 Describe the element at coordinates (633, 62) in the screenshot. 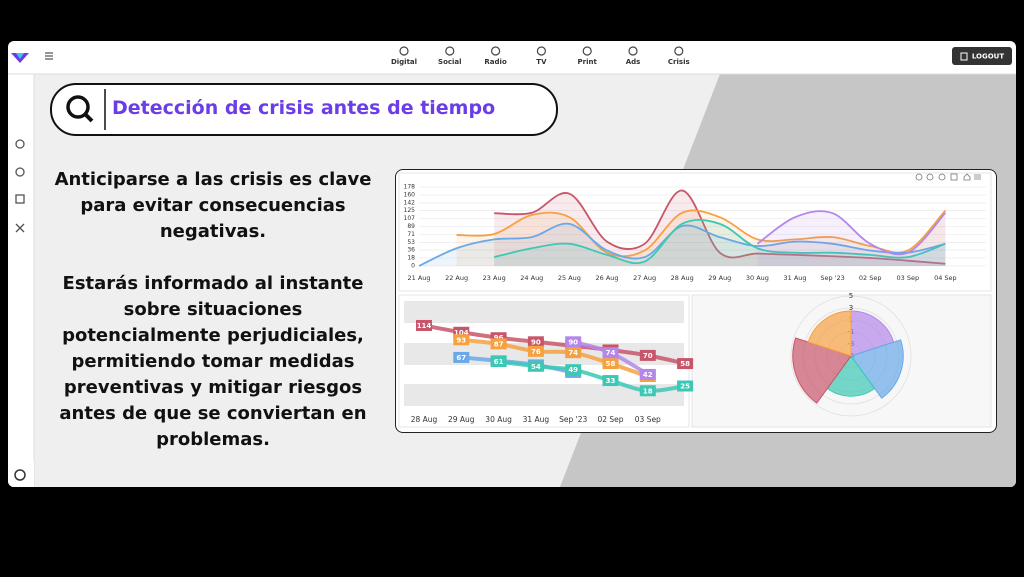

I see `nav-label: Ads` at that location.